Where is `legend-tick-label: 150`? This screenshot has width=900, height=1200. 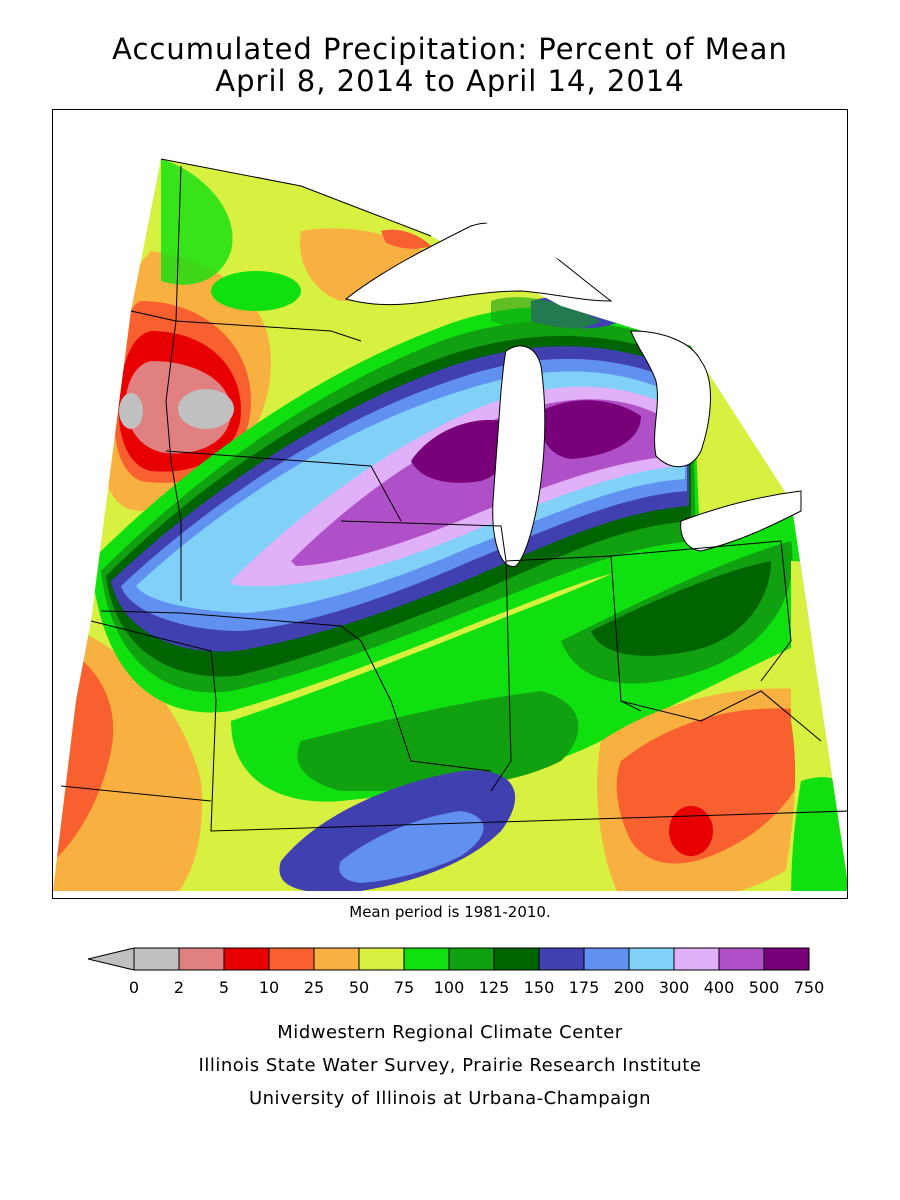 legend-tick-label: 150 is located at coordinates (539, 987).